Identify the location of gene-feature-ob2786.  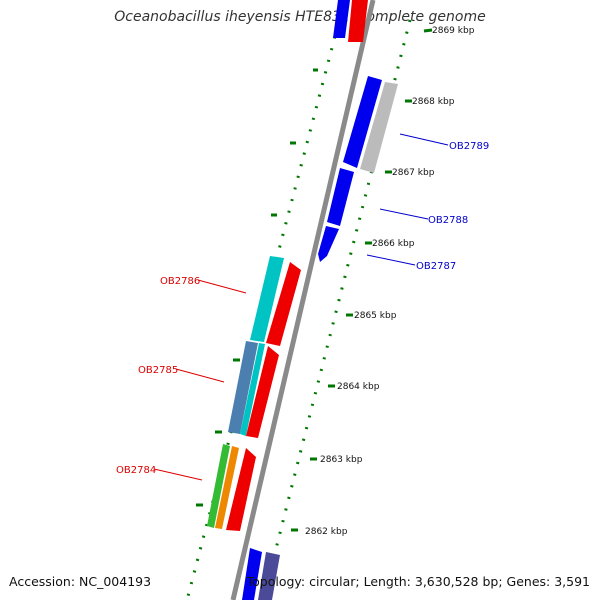
(283, 304).